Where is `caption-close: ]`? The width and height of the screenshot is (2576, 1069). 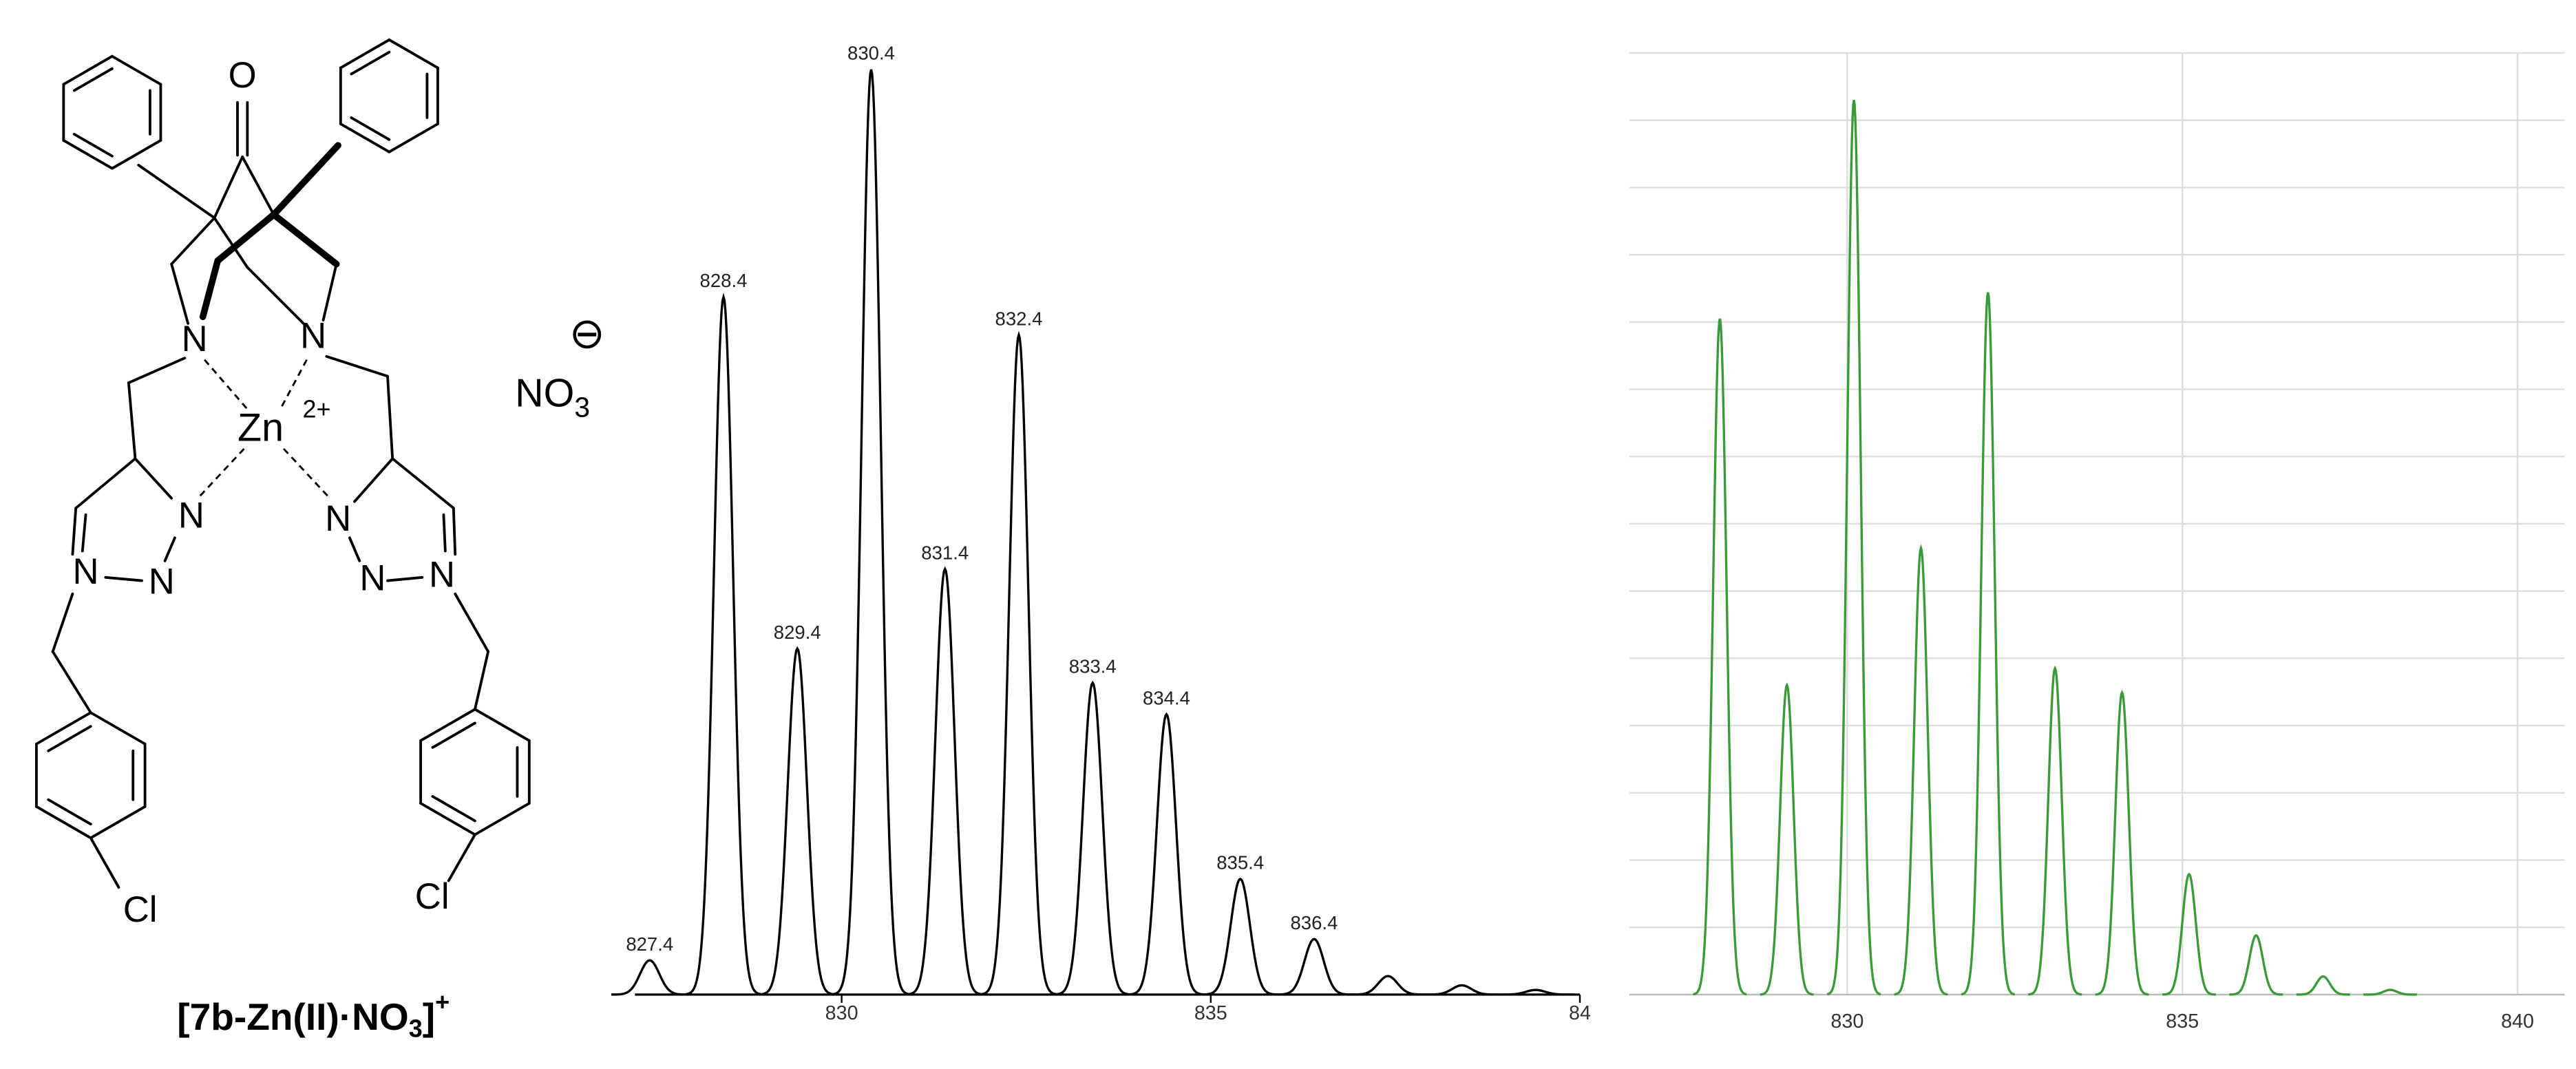
caption-close: ] is located at coordinates (429, 1016).